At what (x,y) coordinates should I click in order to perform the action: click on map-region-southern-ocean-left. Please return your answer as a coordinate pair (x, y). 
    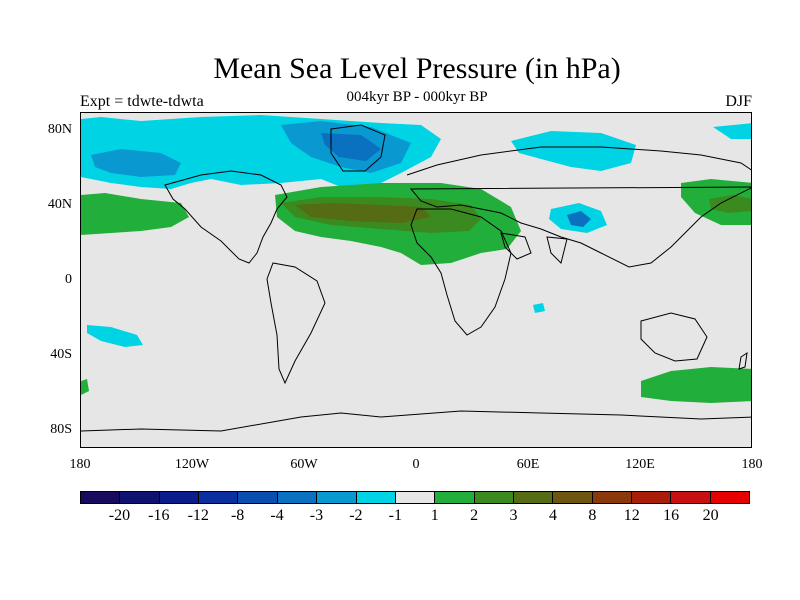
    Looking at the image, I should click on (85, 387).